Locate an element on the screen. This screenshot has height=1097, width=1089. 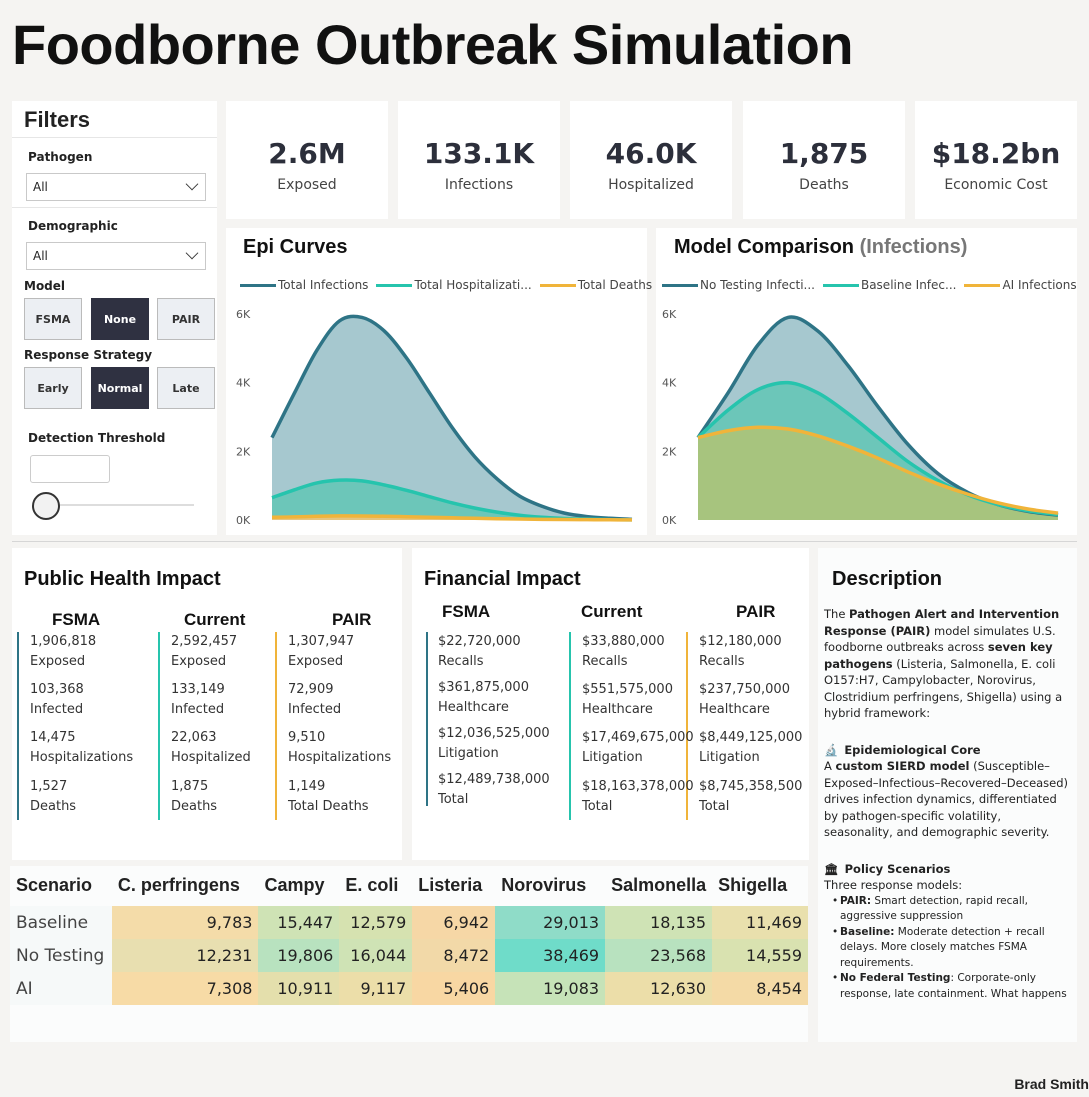
column-head-current: Current is located at coordinates (215, 619).